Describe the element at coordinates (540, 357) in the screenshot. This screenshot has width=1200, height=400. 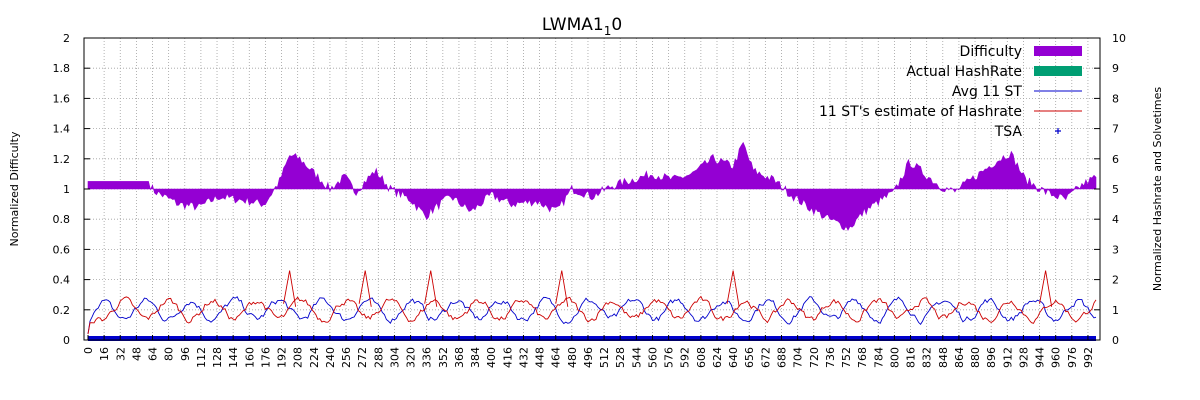
I see `x-tick-label: 448` at that location.